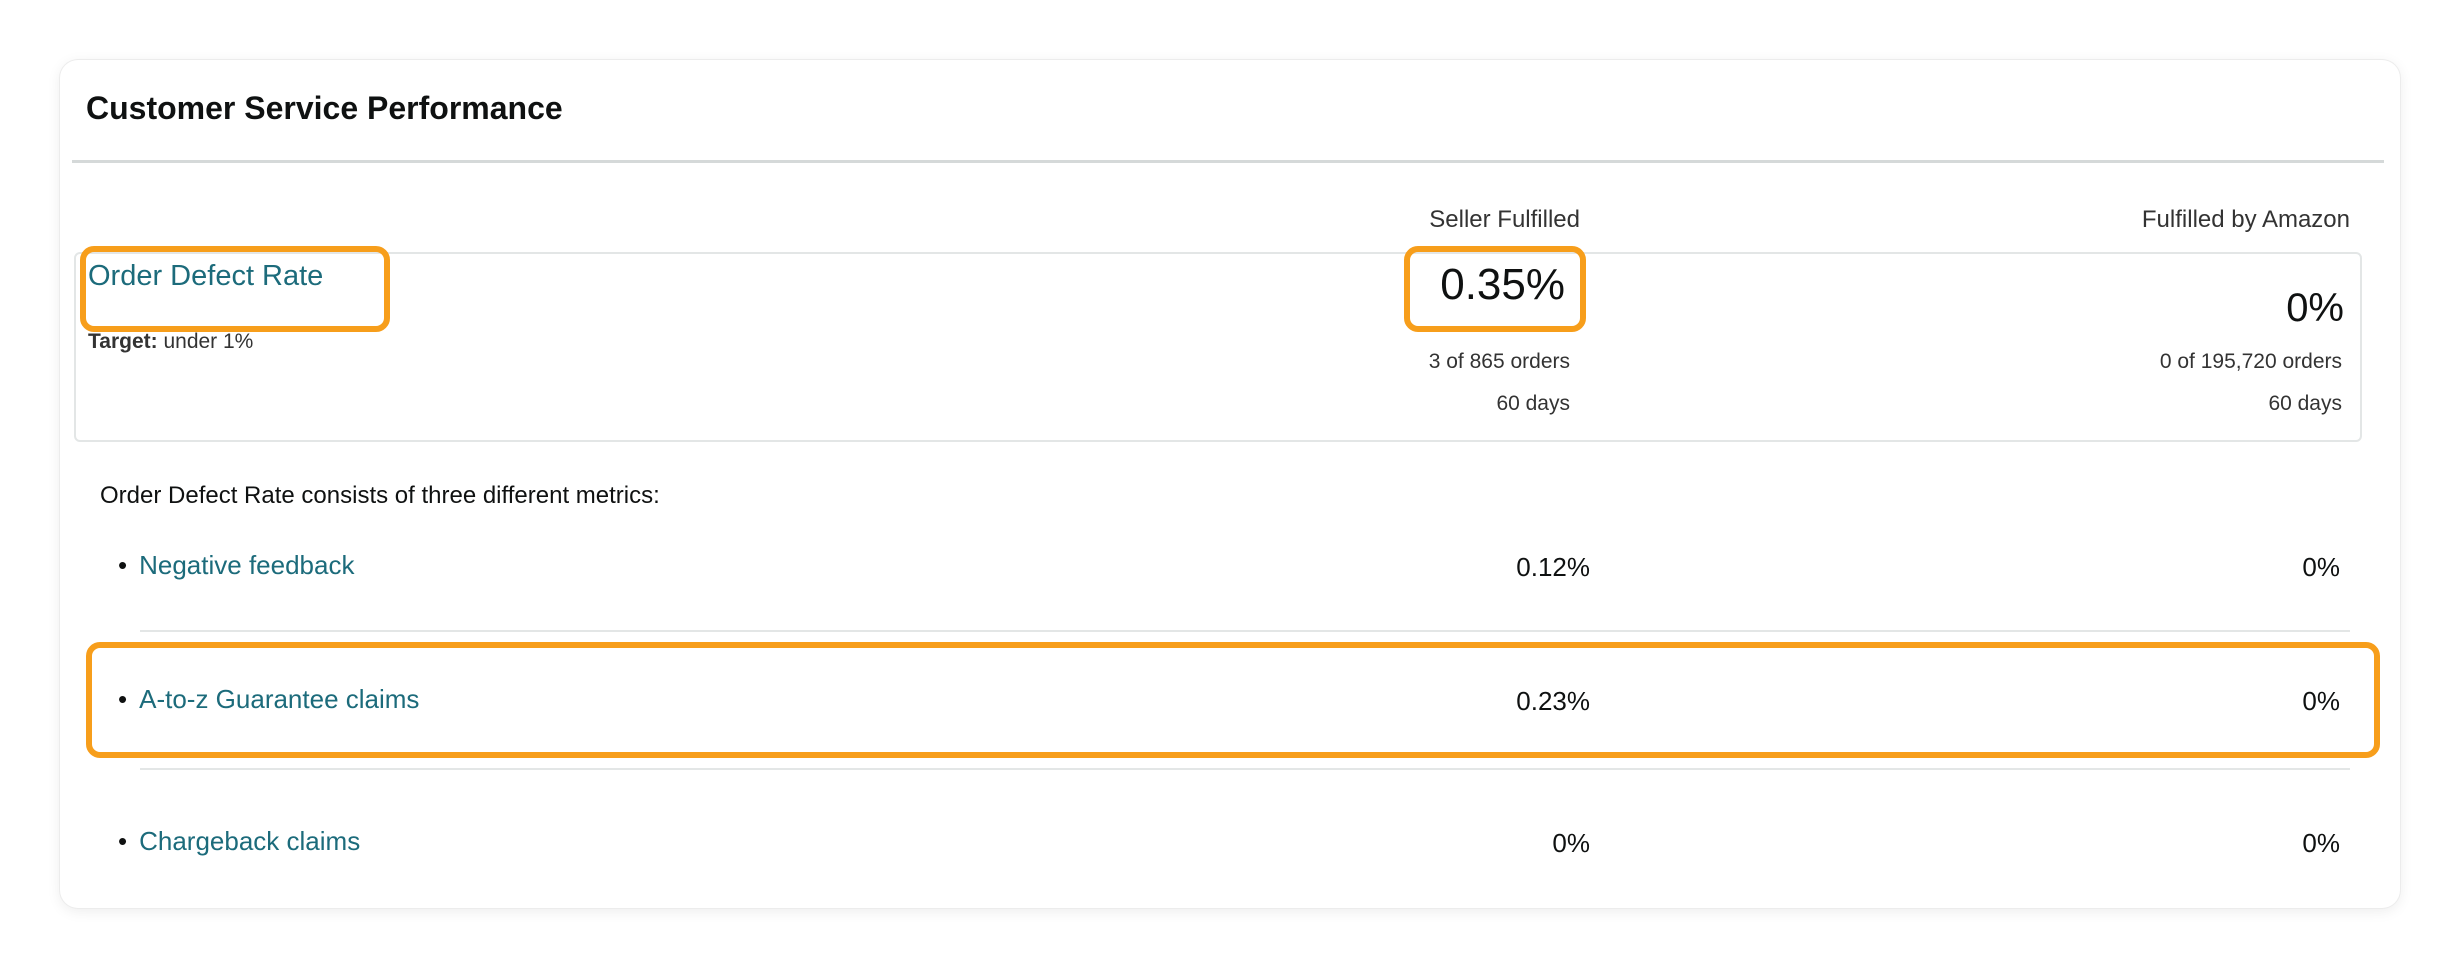 This screenshot has width=2460, height=970. Describe the element at coordinates (206, 276) in the screenshot. I see `order-defect-rate-link: Order Defect Rate` at that location.